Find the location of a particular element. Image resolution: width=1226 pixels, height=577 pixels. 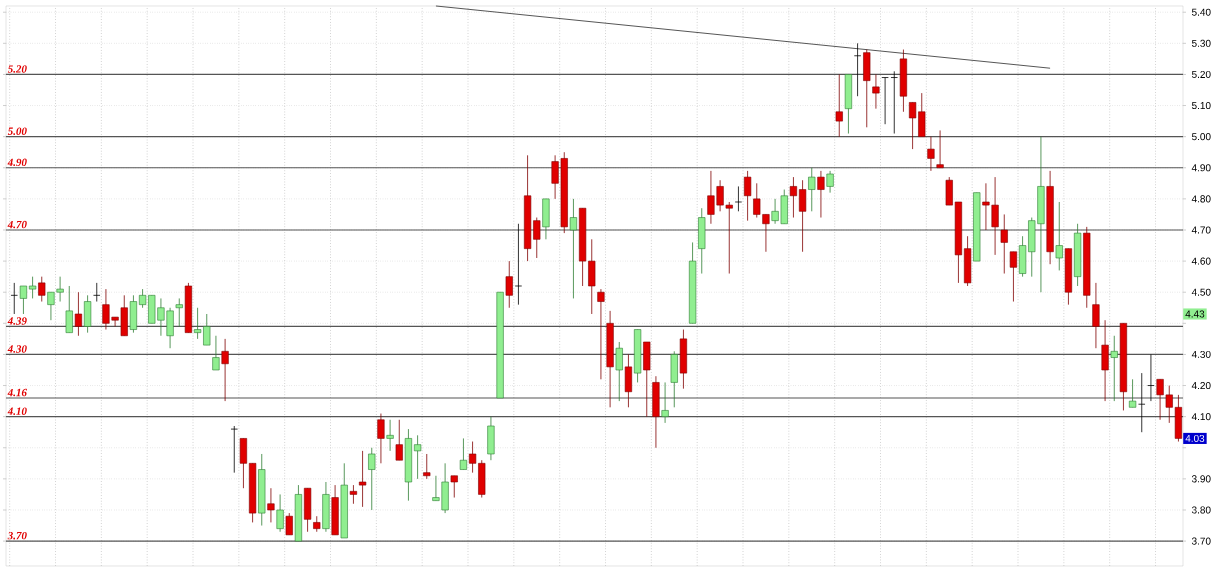

y-tick-label: 5.40 is located at coordinates (1201, 12).